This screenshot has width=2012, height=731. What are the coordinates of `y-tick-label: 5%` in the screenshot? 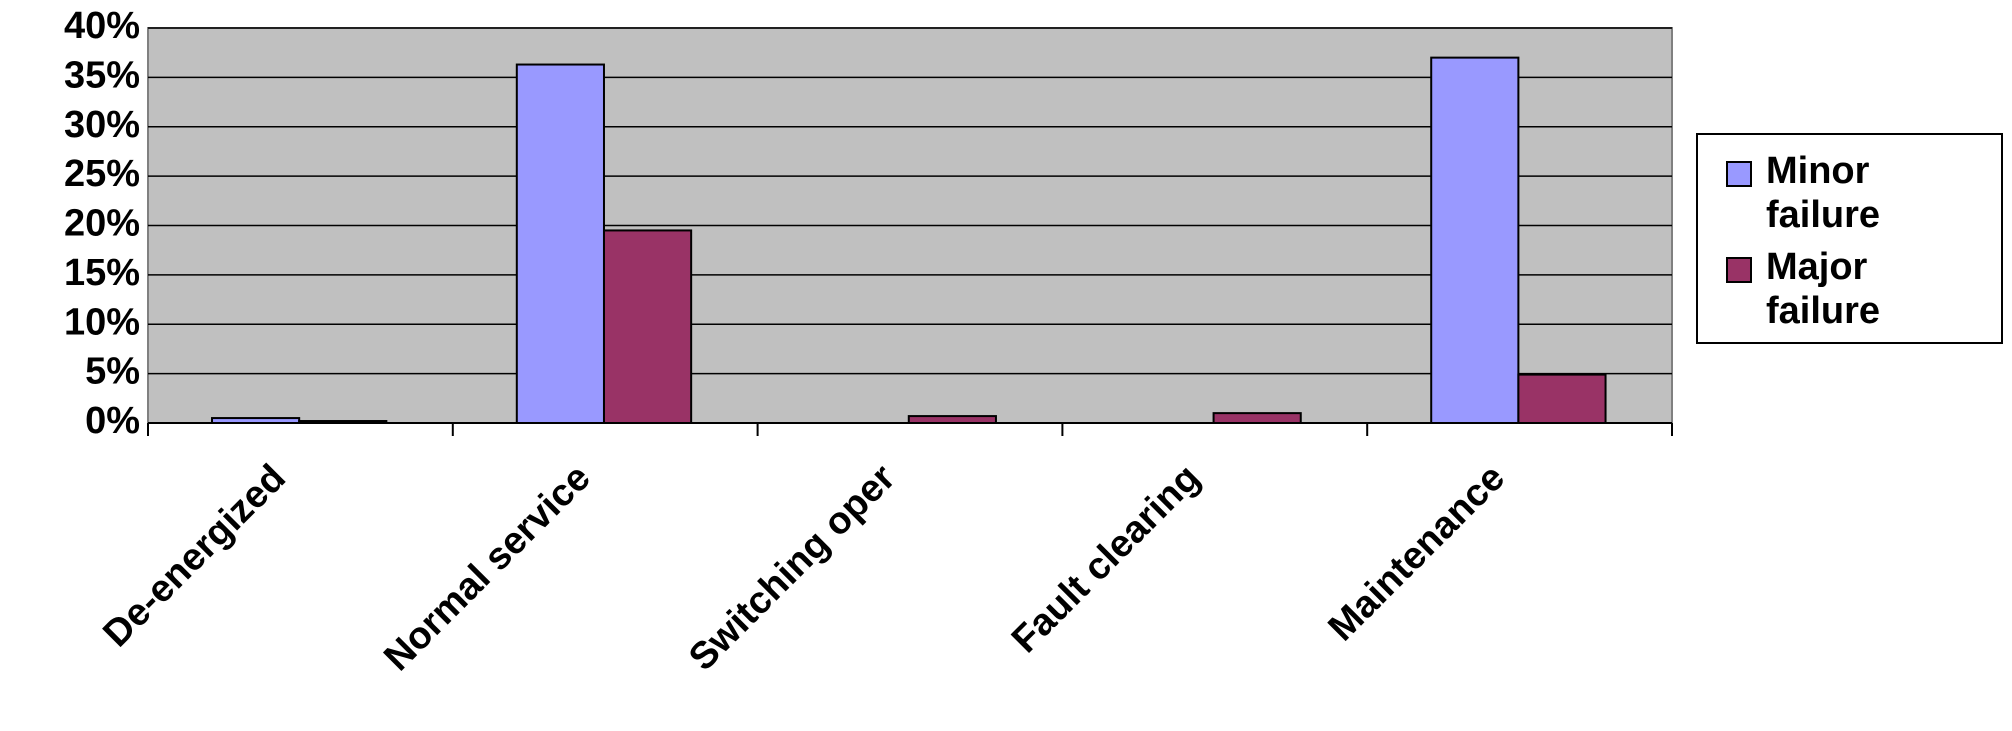 It's located at (112, 372).